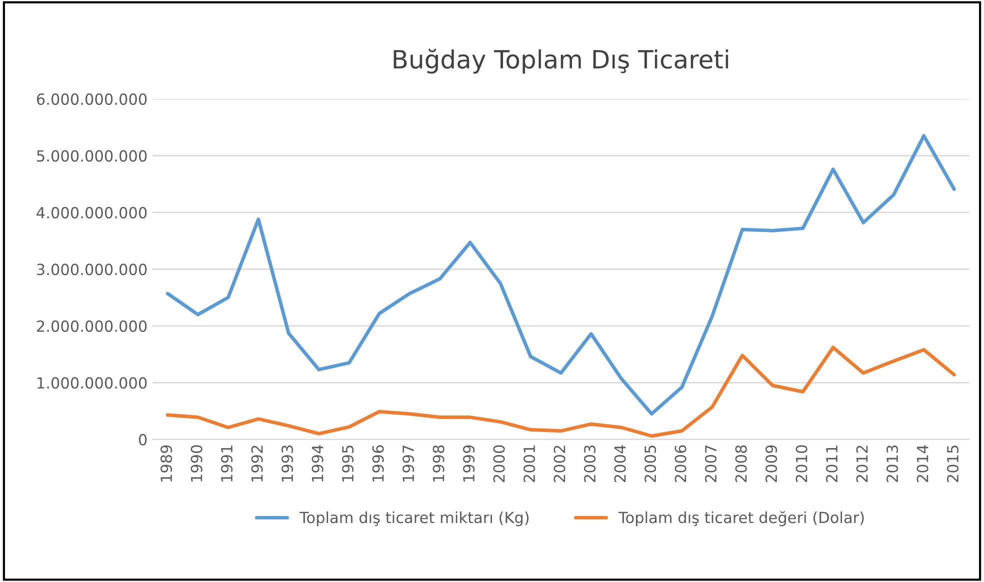  Describe the element at coordinates (590, 463) in the screenshot. I see `x-tick-label: 2003` at that location.